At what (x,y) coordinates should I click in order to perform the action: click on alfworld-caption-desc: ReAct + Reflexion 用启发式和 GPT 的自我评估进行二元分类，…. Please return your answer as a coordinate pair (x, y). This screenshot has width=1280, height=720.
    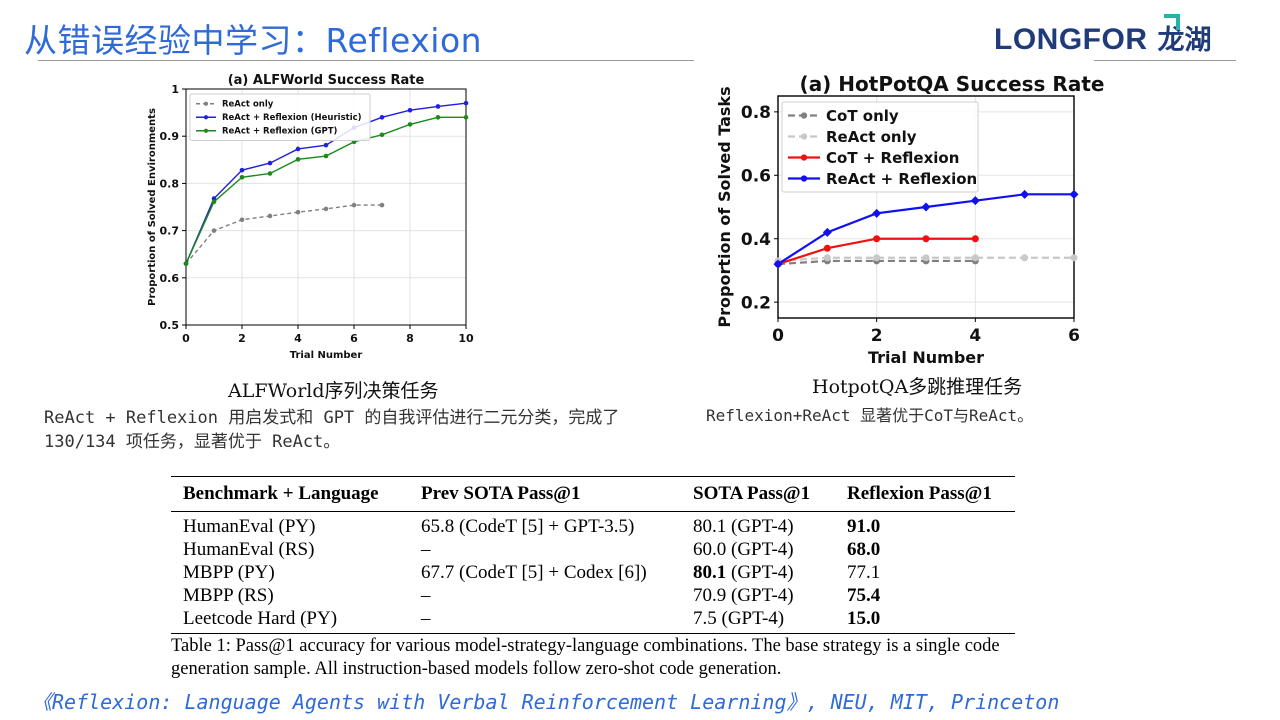
    Looking at the image, I should click on (332, 430).